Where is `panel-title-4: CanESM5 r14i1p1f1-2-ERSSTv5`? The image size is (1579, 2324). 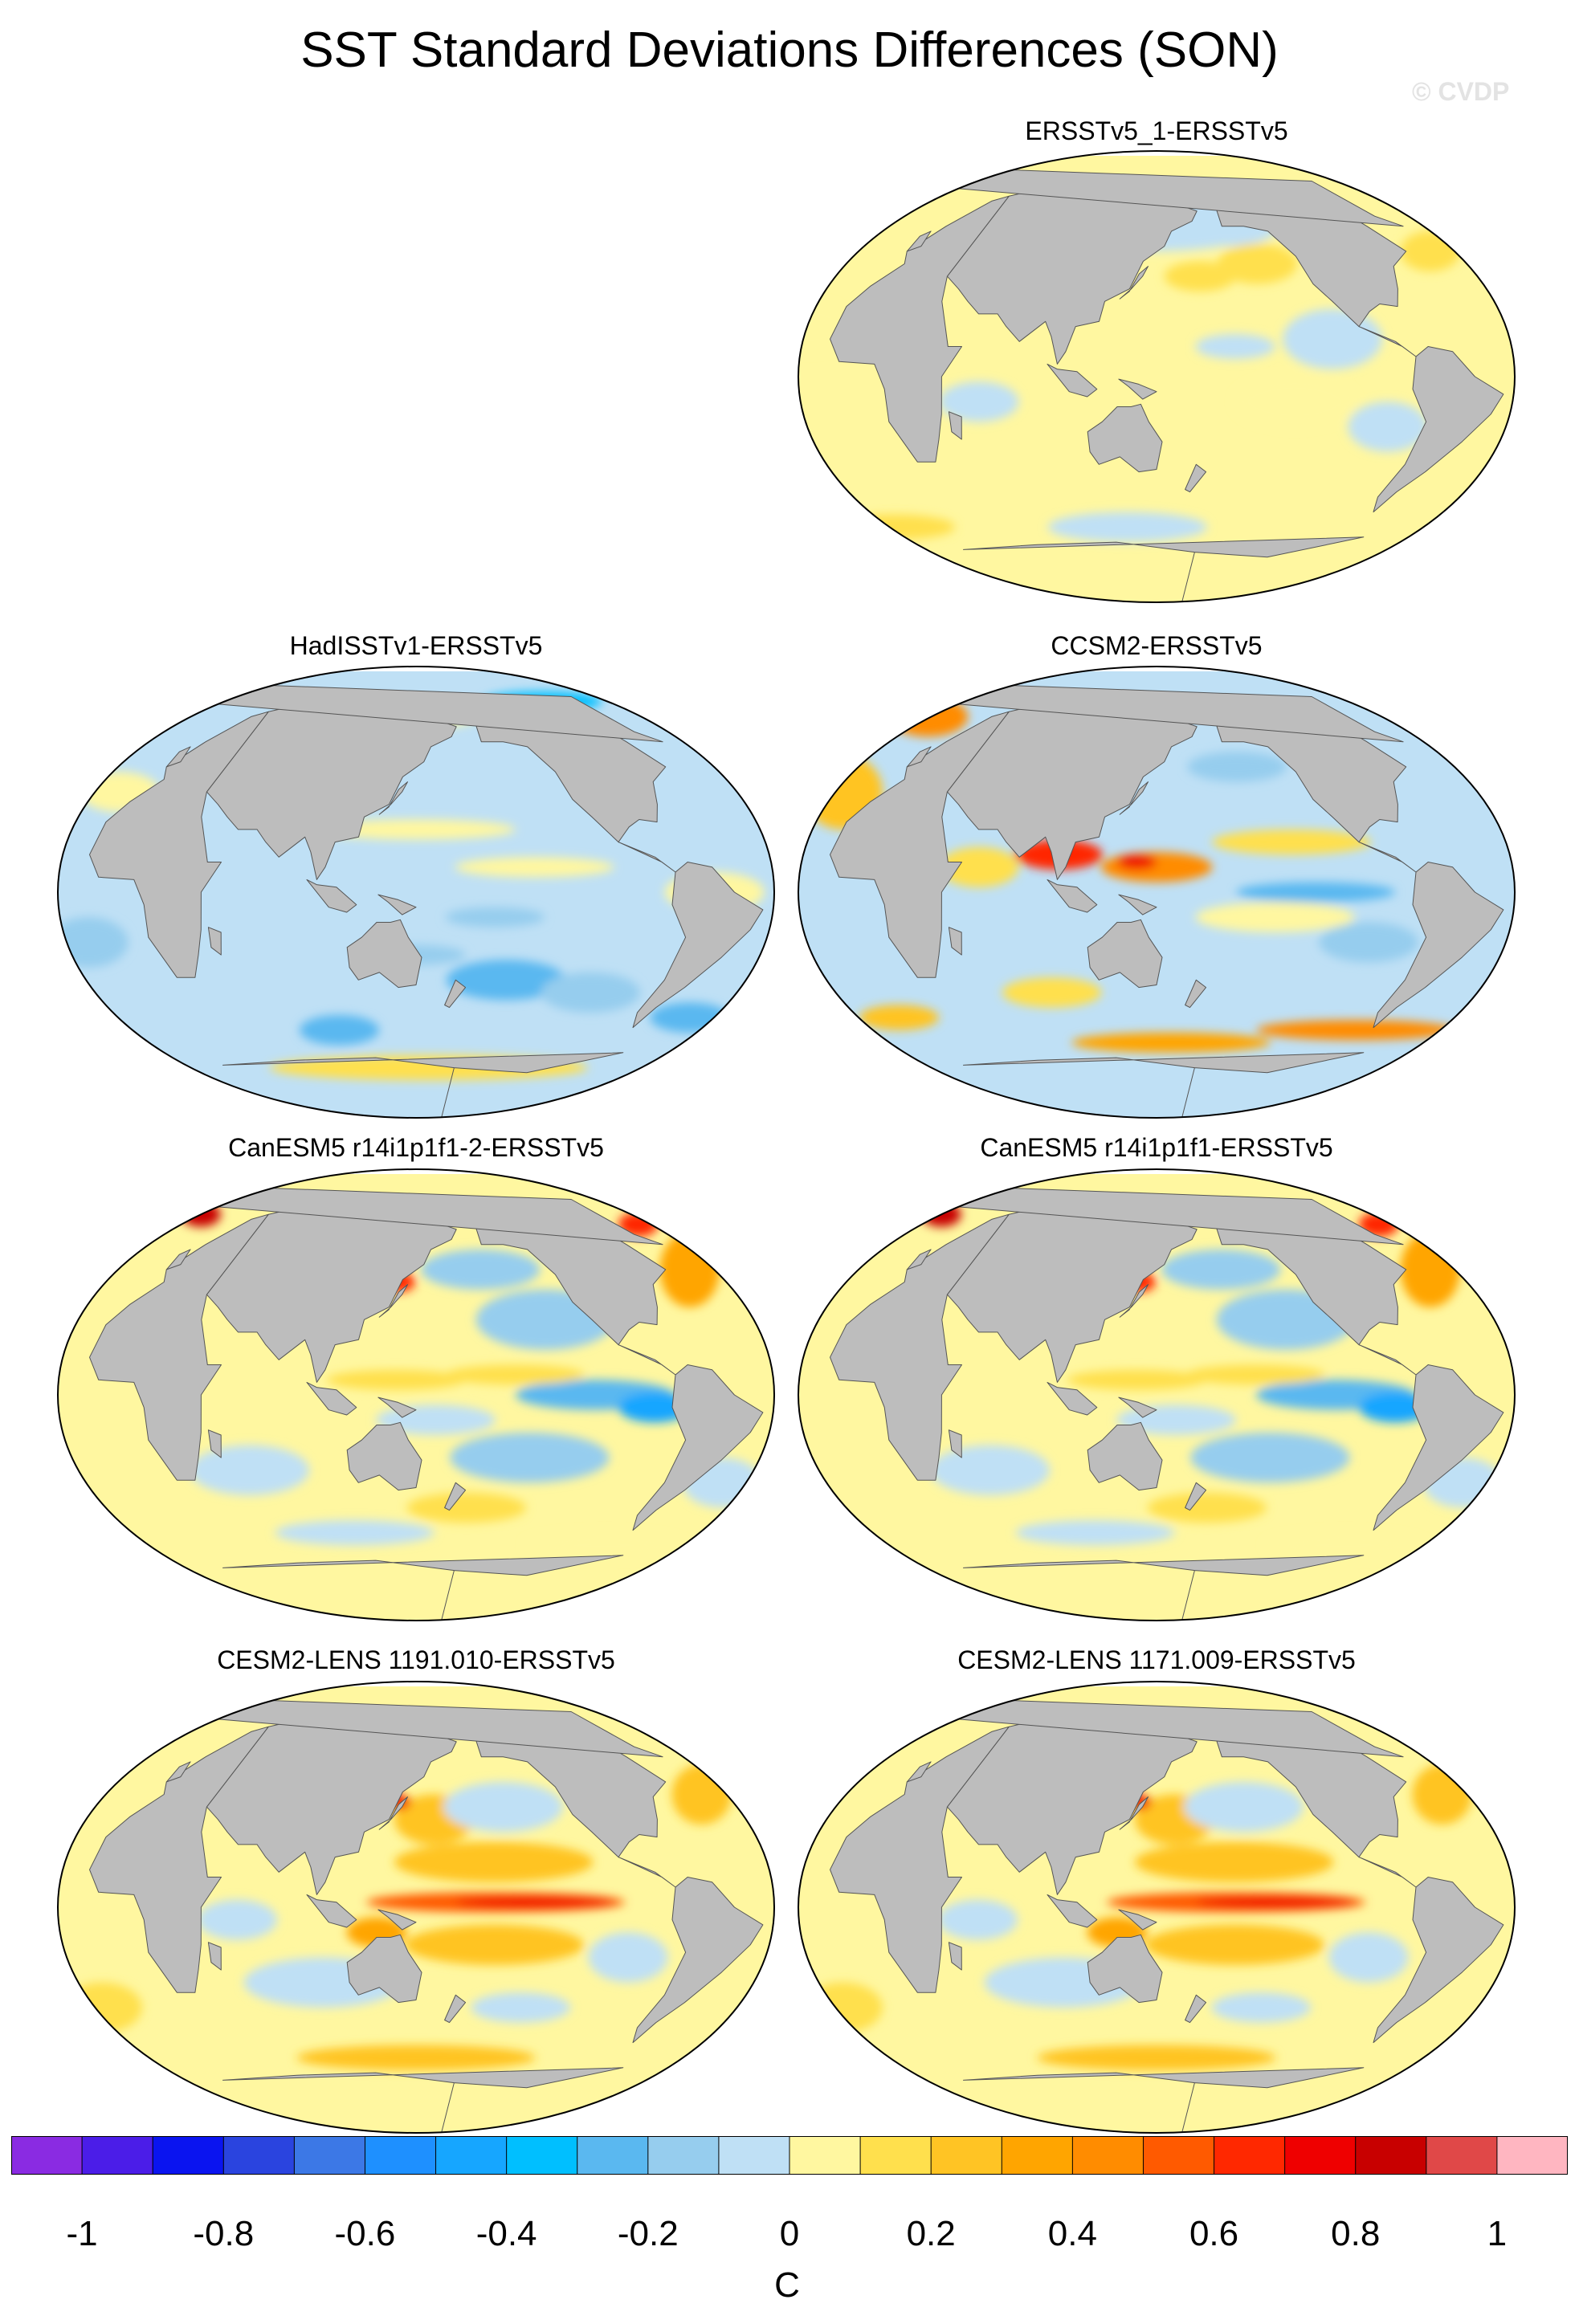 panel-title-4: CanESM5 r14i1p1f1-2-ERSSTv5 is located at coordinates (416, 1147).